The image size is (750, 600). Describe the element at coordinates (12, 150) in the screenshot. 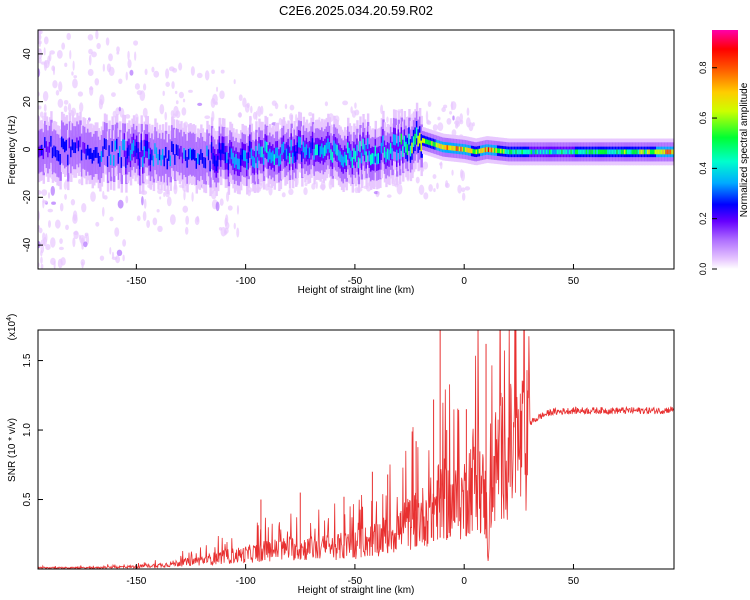

I see `top-y-axis-label: Frequency (Hz)` at that location.